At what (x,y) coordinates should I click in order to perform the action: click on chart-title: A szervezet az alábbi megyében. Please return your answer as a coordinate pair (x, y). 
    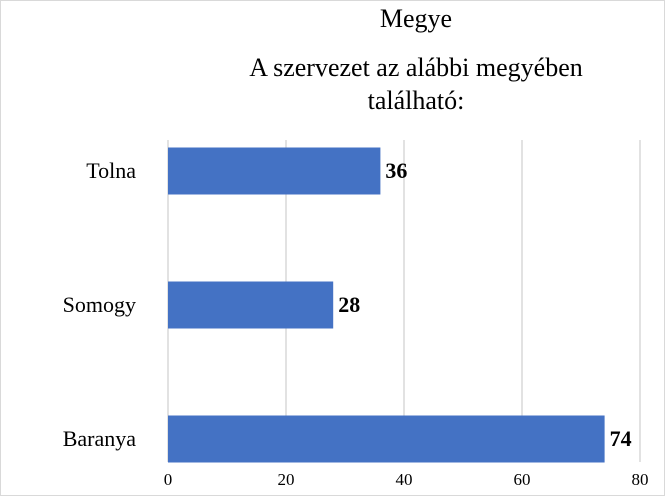
    Looking at the image, I should click on (416, 67).